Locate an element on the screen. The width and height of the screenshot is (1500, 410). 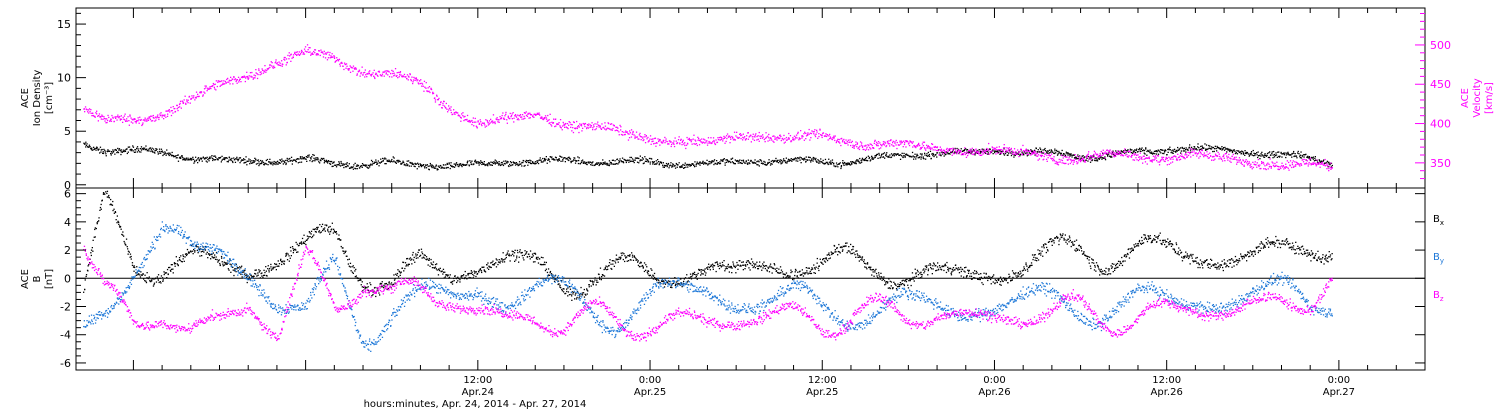
velocity-tick-label: 350 is located at coordinates (1440, 163).